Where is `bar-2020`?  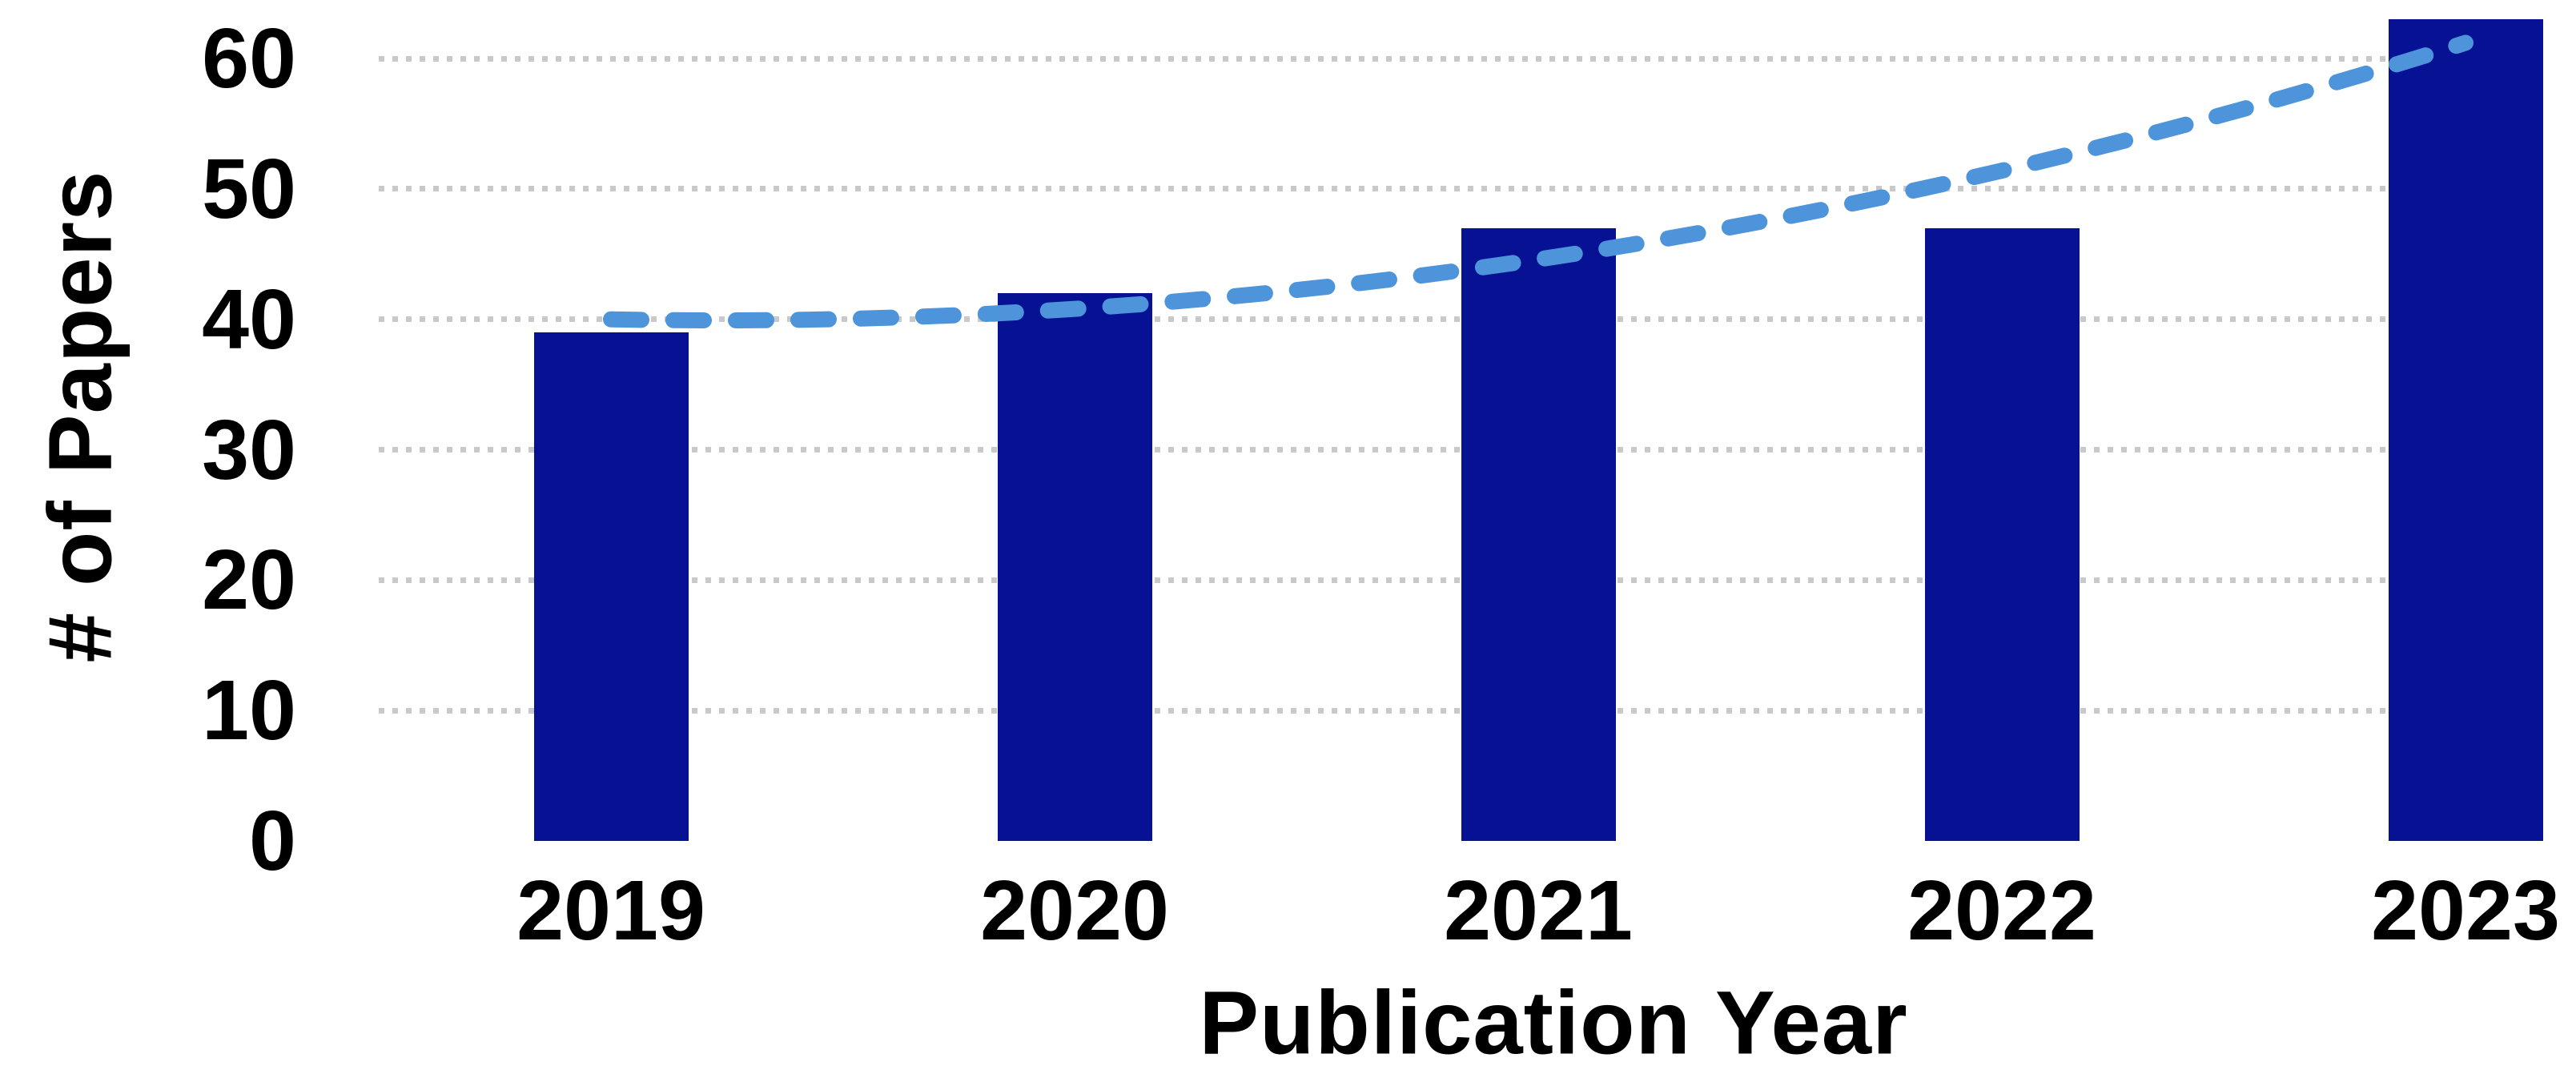 bar-2020 is located at coordinates (1074, 567).